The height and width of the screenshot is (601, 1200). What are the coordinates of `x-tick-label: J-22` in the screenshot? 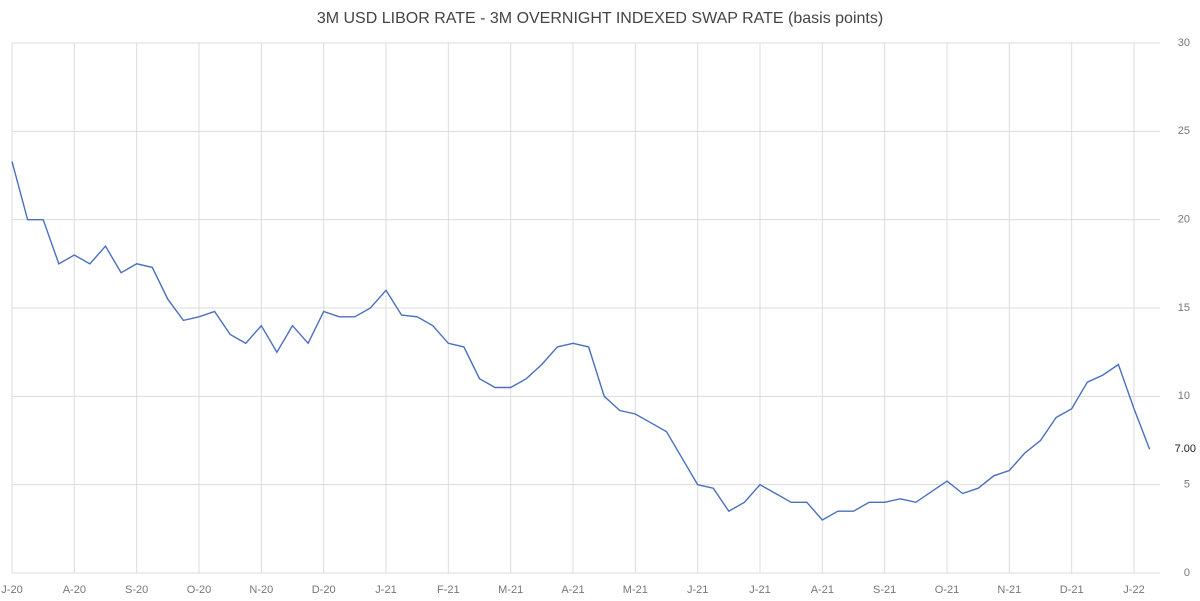 It's located at (1133, 590).